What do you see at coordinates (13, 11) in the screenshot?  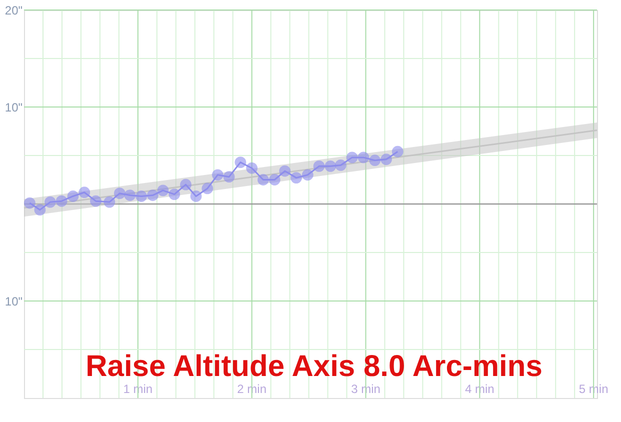 I see `y-tick-label: 20"` at bounding box center [13, 11].